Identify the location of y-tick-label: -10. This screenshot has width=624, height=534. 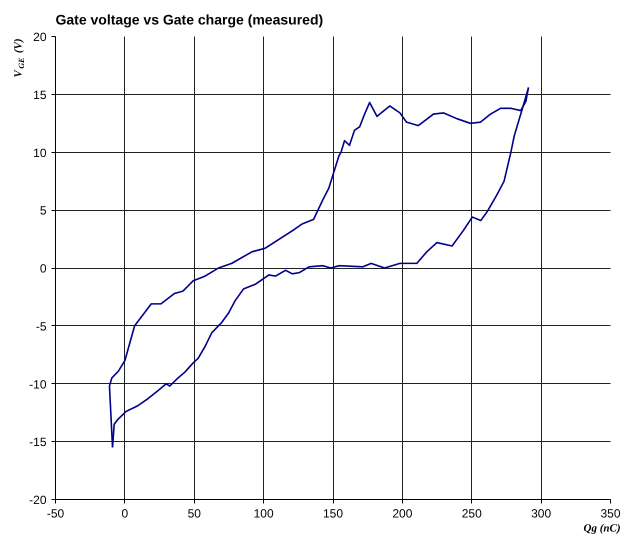
(38, 384).